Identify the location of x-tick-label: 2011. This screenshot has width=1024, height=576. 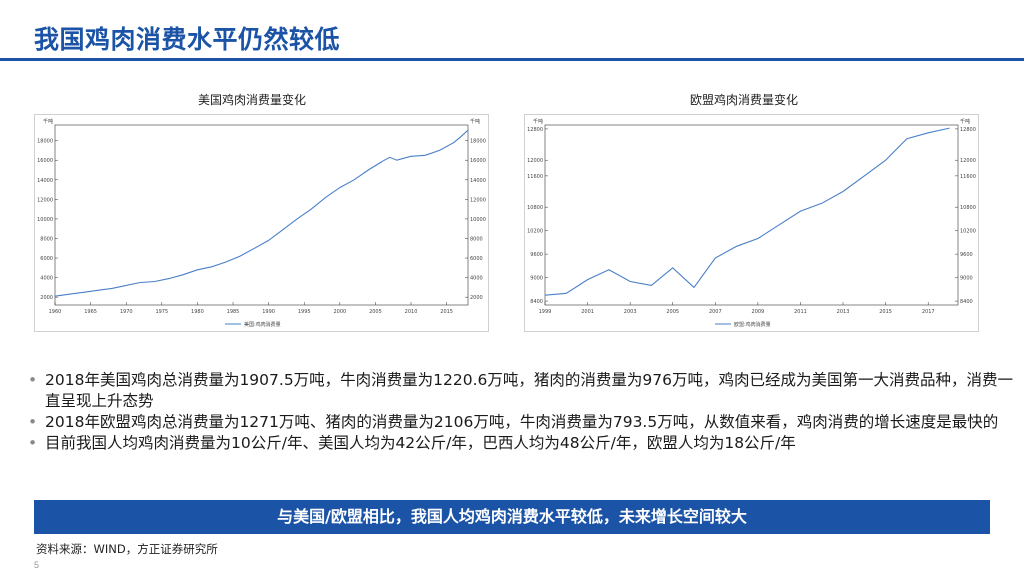
(800, 312).